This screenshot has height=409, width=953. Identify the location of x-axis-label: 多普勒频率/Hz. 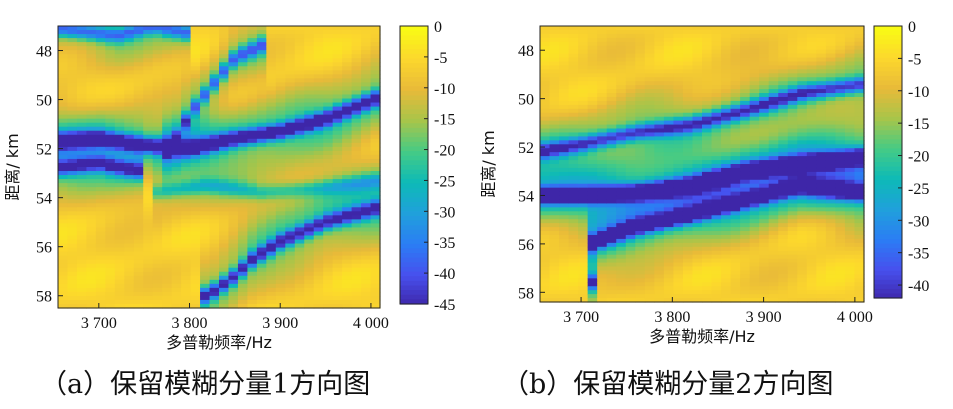
(702, 336).